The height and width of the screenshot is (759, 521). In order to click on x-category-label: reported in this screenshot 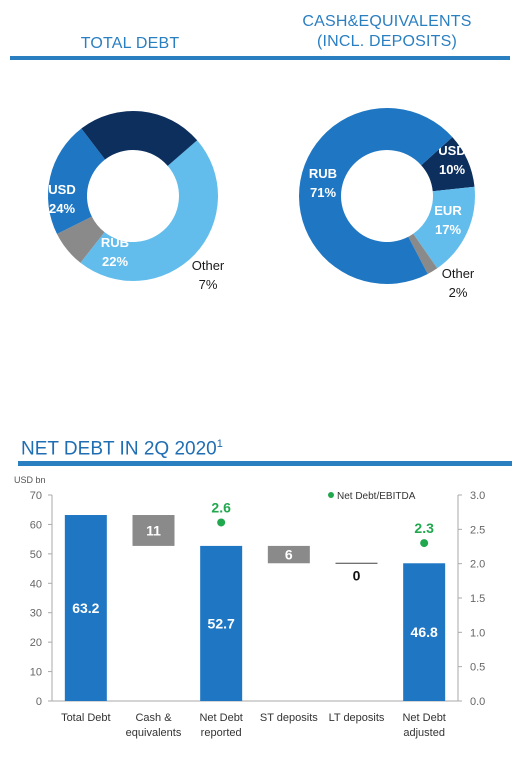, I will do `click(221, 733)`.